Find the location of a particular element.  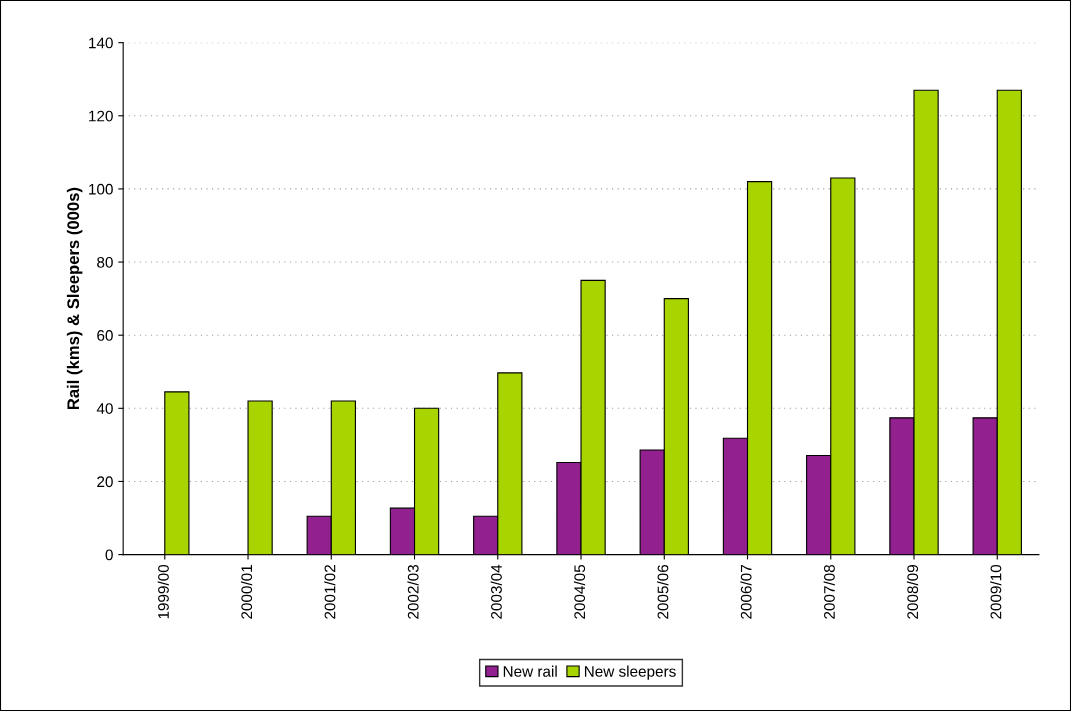

x-tick-label: 2001/02 is located at coordinates (330, 592).